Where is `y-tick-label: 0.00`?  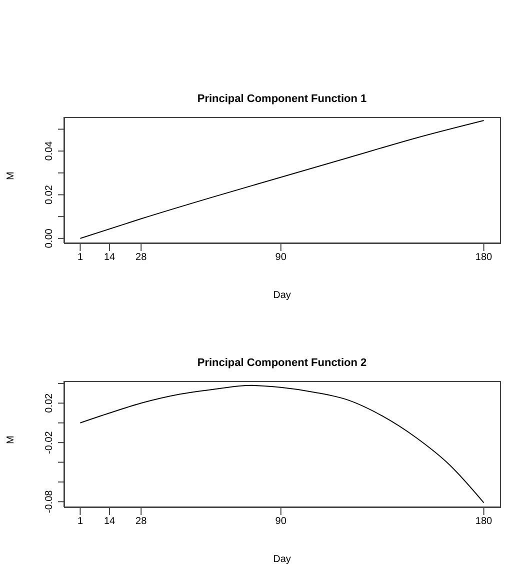 y-tick-label: 0.00 is located at coordinates (49, 238).